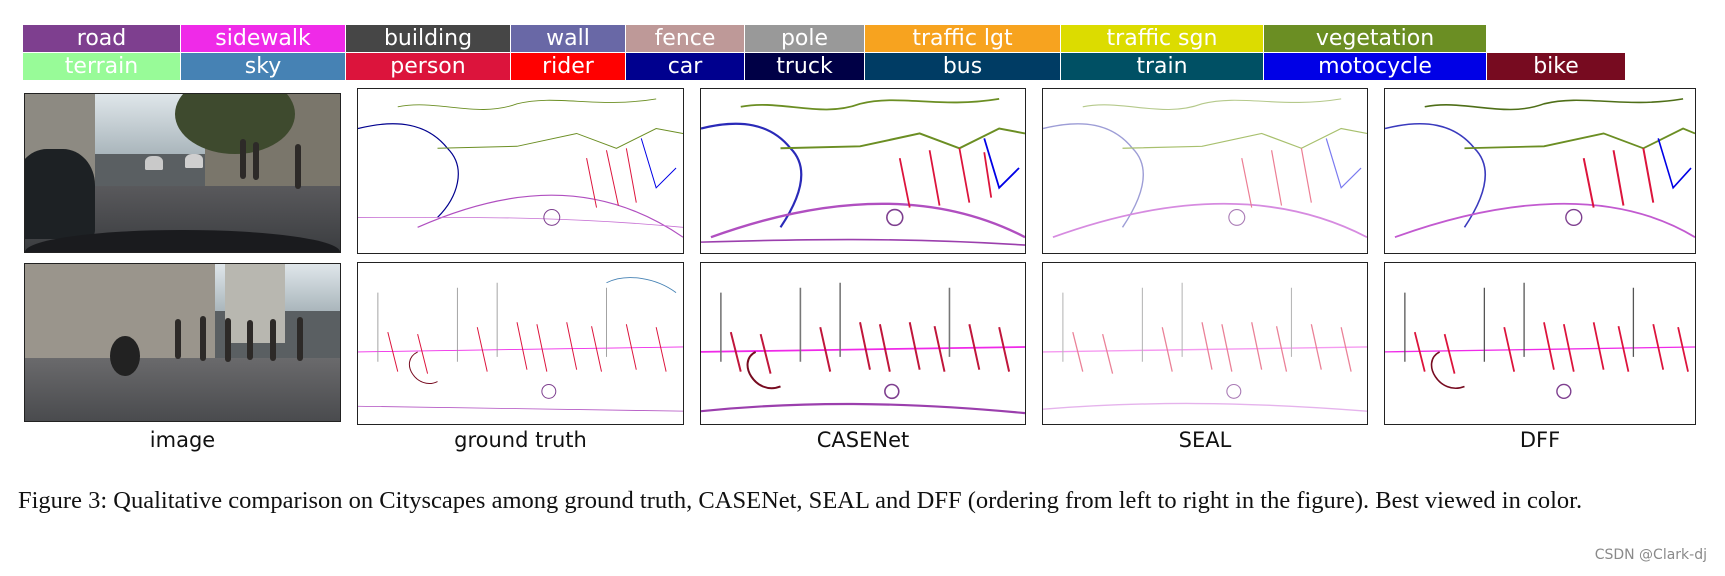  What do you see at coordinates (568, 66) in the screenshot?
I see `legend-rider: rider` at bounding box center [568, 66].